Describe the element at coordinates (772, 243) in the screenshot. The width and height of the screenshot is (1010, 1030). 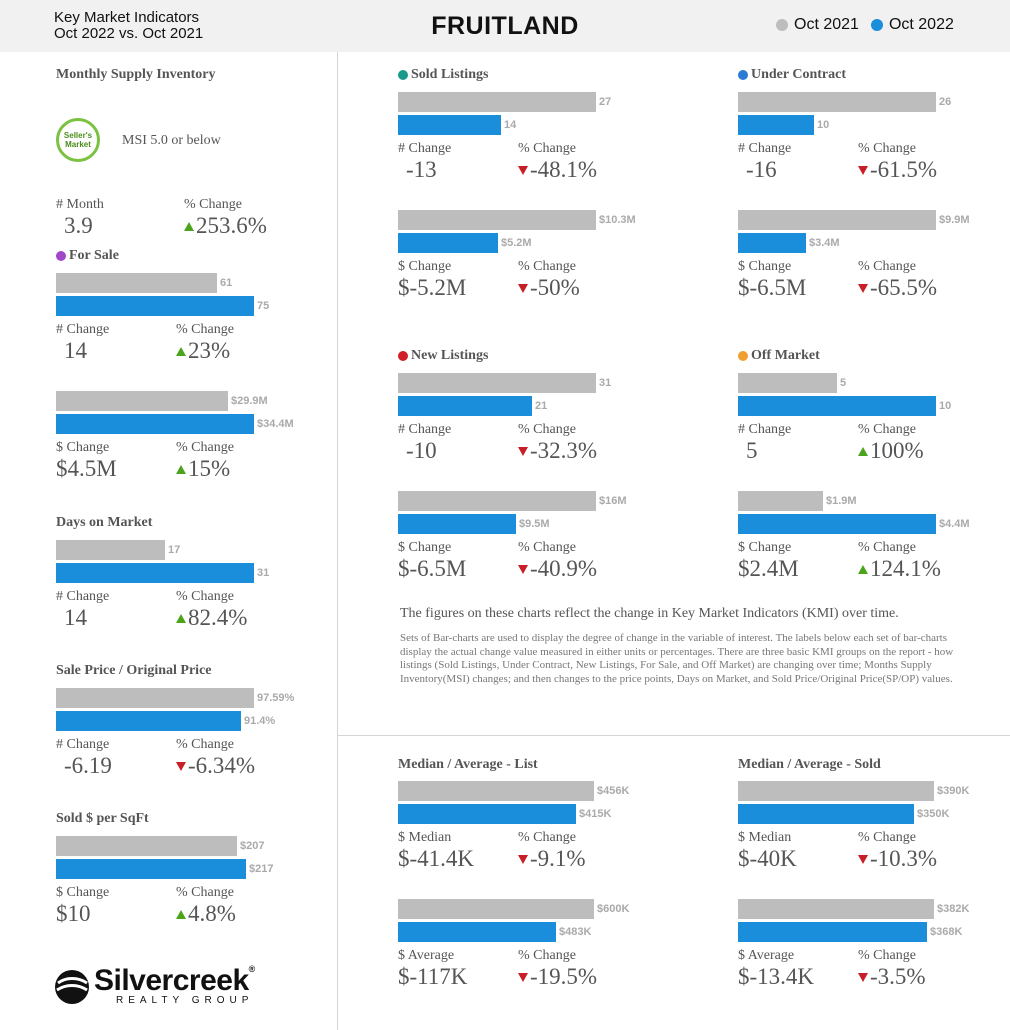
I see `under-contract-volume-bar-oct-2022` at that location.